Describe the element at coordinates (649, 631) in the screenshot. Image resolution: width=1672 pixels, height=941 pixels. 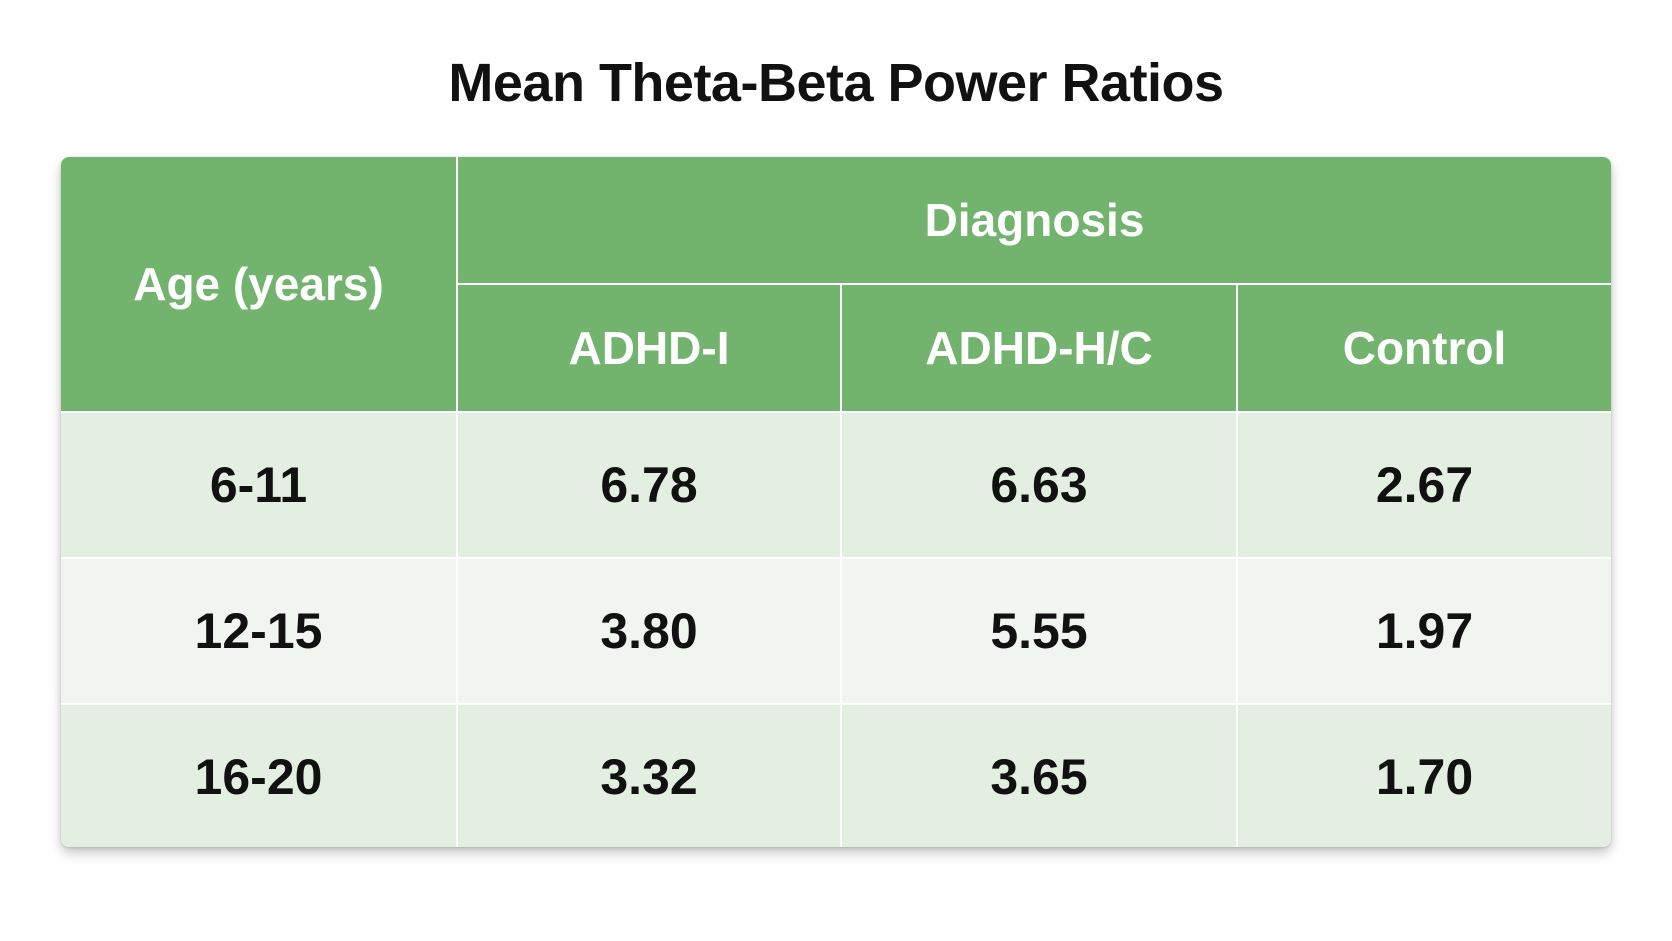
I see `value-cell-adhd-i: 3.80` at that location.